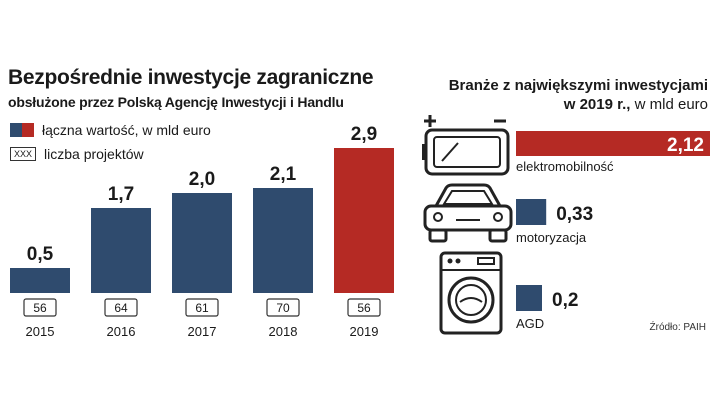  I want to click on source-note: Źródło: PAIH, so click(678, 327).